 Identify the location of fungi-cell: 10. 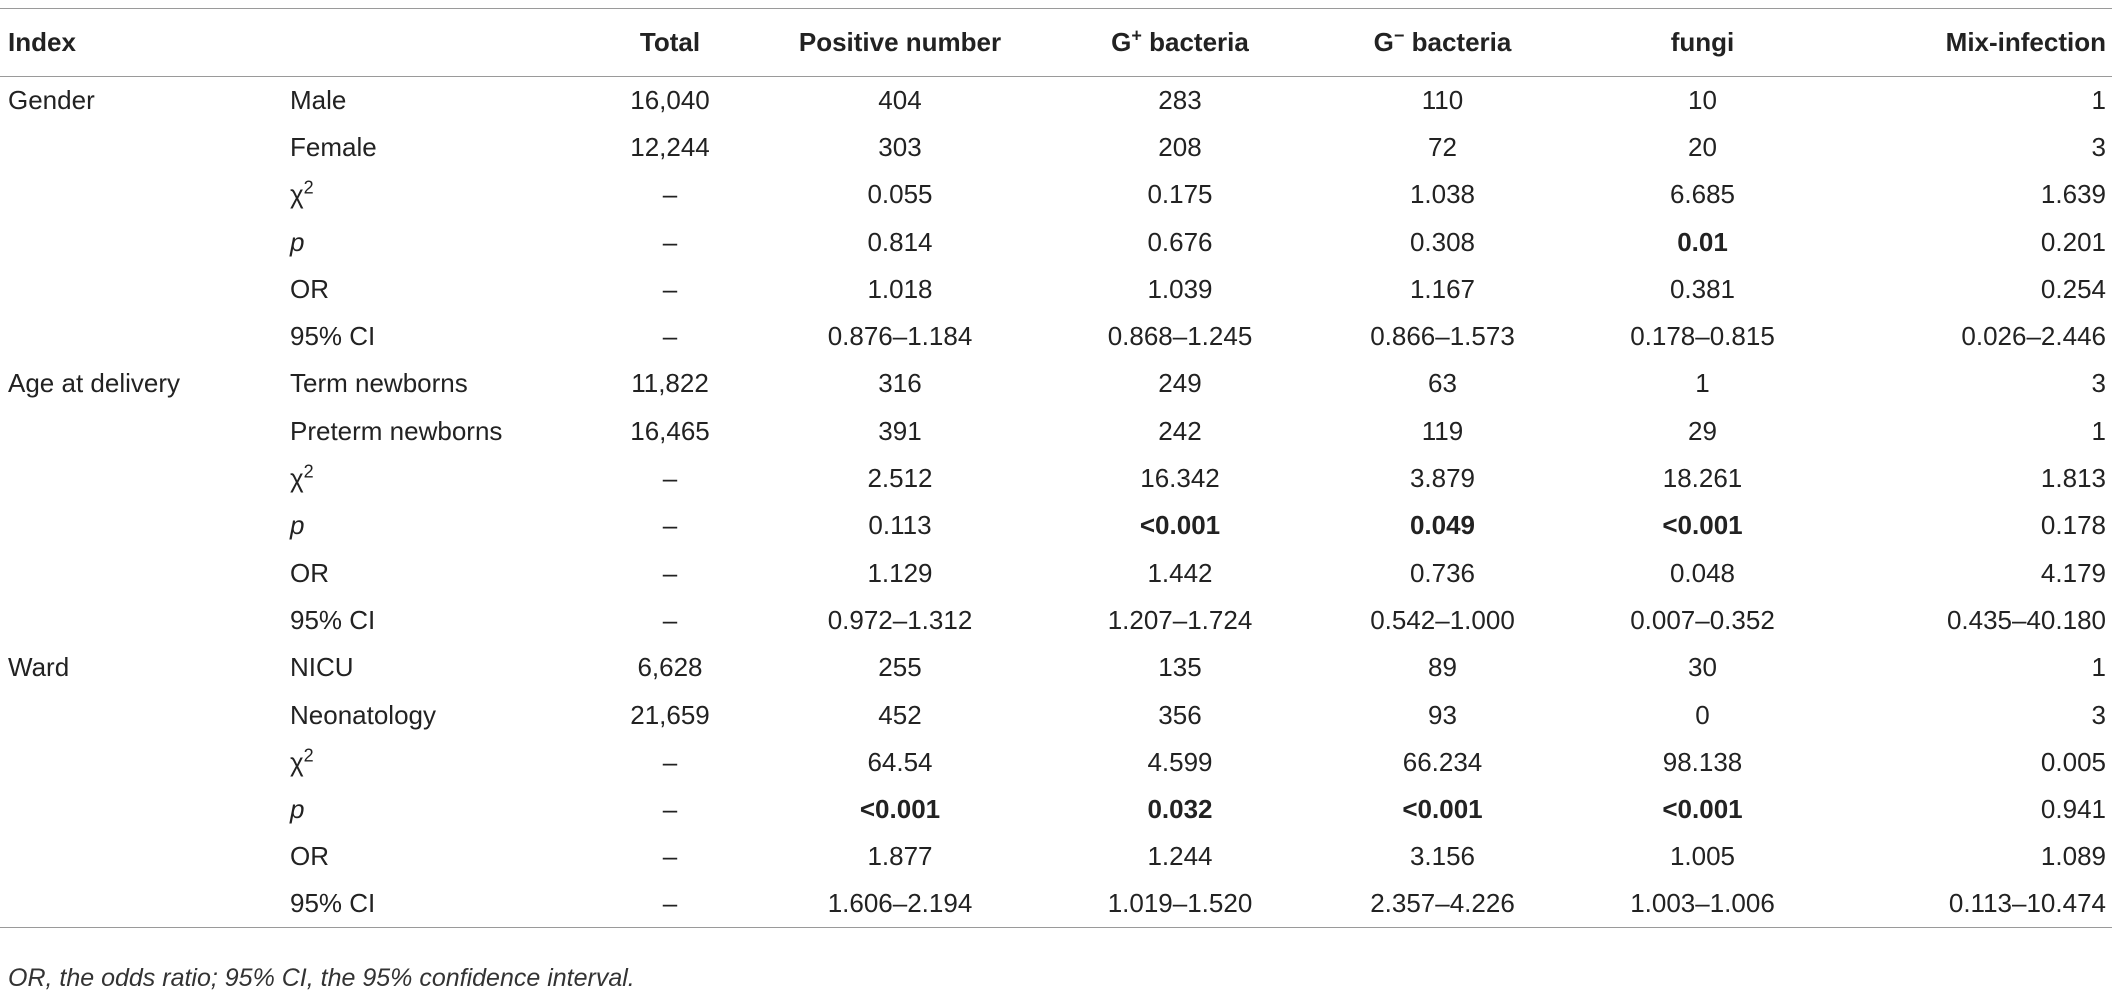
(1702, 99).